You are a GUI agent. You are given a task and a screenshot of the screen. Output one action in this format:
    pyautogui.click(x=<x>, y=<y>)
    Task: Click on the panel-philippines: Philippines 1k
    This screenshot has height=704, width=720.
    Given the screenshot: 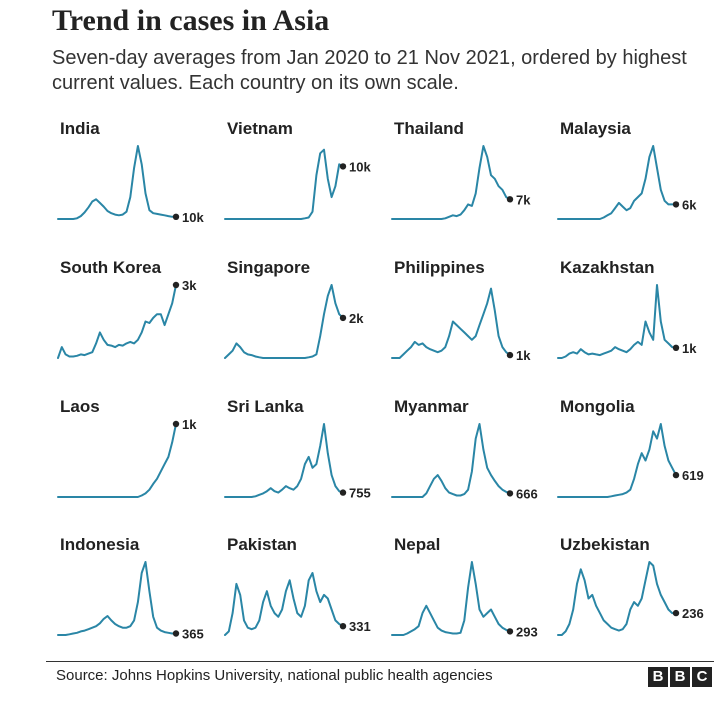 What is the action you would take?
    pyautogui.click(x=461, y=310)
    